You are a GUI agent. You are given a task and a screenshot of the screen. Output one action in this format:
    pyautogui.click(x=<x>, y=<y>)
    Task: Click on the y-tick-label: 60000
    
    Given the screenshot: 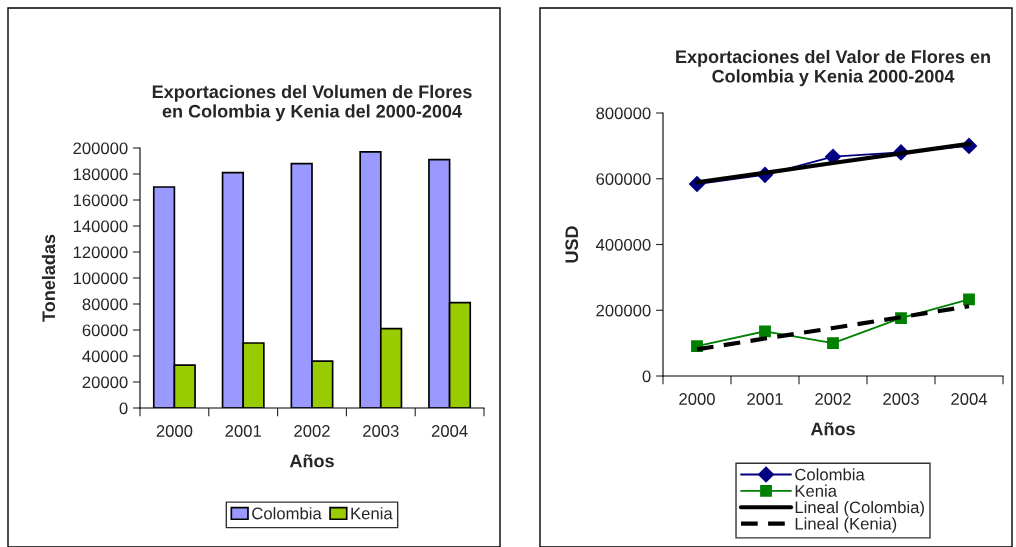 What is the action you would take?
    pyautogui.click(x=105, y=330)
    